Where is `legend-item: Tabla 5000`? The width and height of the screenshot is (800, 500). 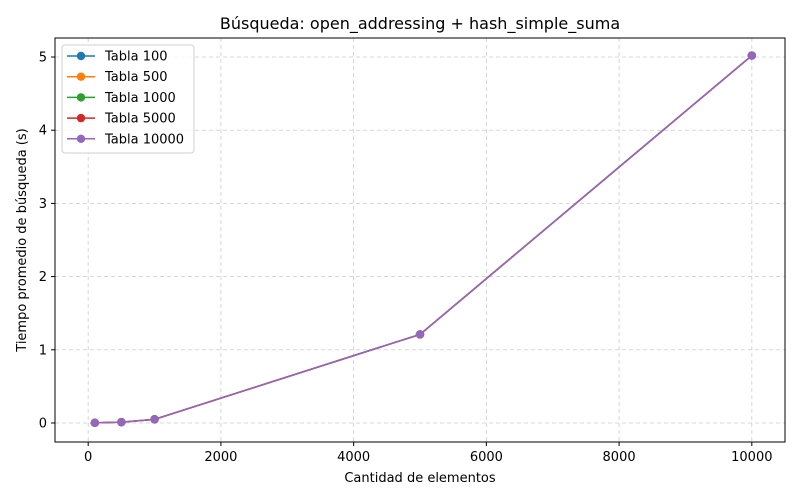
legend-item: Tabla 5000 is located at coordinates (121, 119).